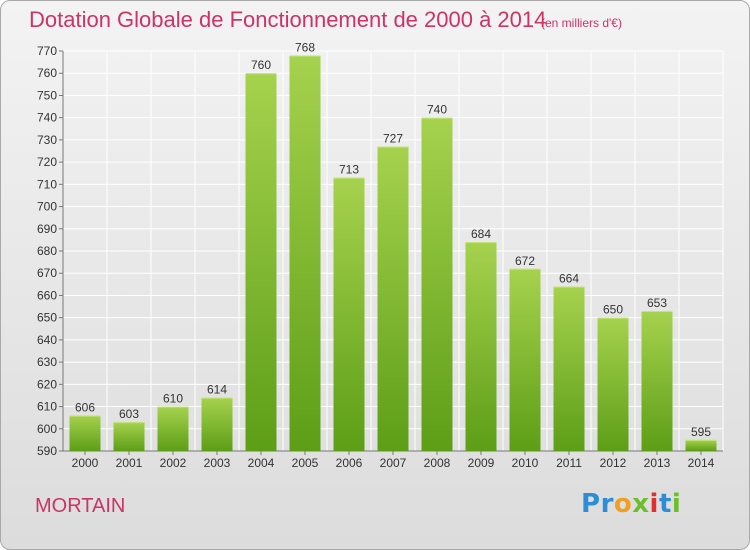 The width and height of the screenshot is (750, 550). Describe the element at coordinates (47, 118) in the screenshot. I see `y-tick-label: 740` at that location.